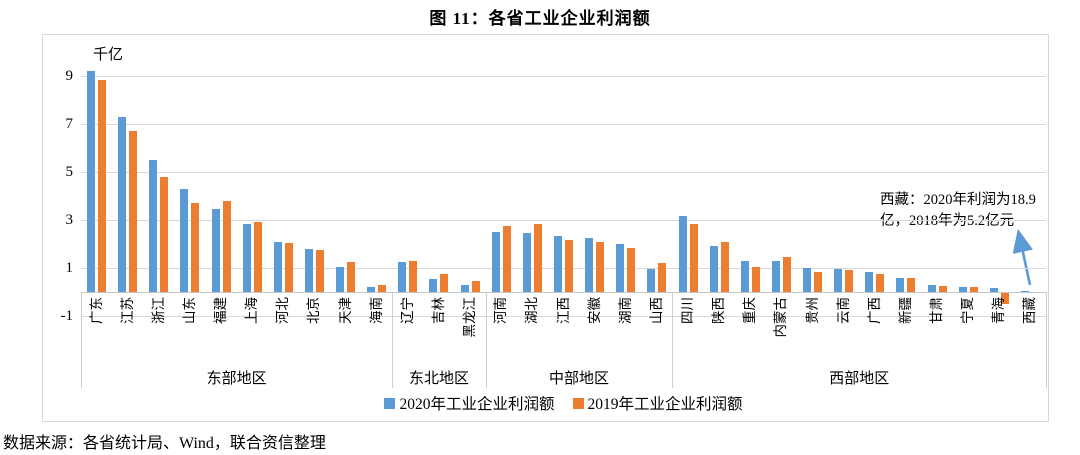 The image size is (1080, 455). Describe the element at coordinates (818, 281) in the screenshot. I see `bar-2019-贵州` at that location.